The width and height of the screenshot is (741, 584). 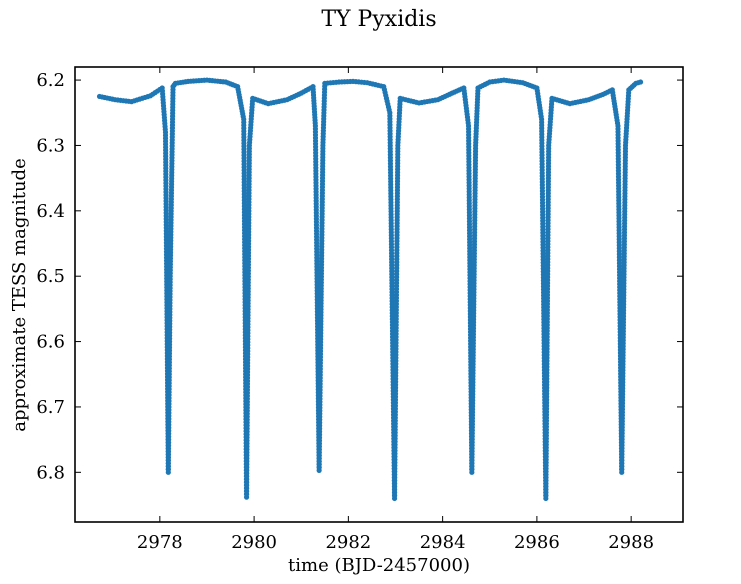 What do you see at coordinates (50, 407) in the screenshot?
I see `y-tick-label: 6.7` at bounding box center [50, 407].